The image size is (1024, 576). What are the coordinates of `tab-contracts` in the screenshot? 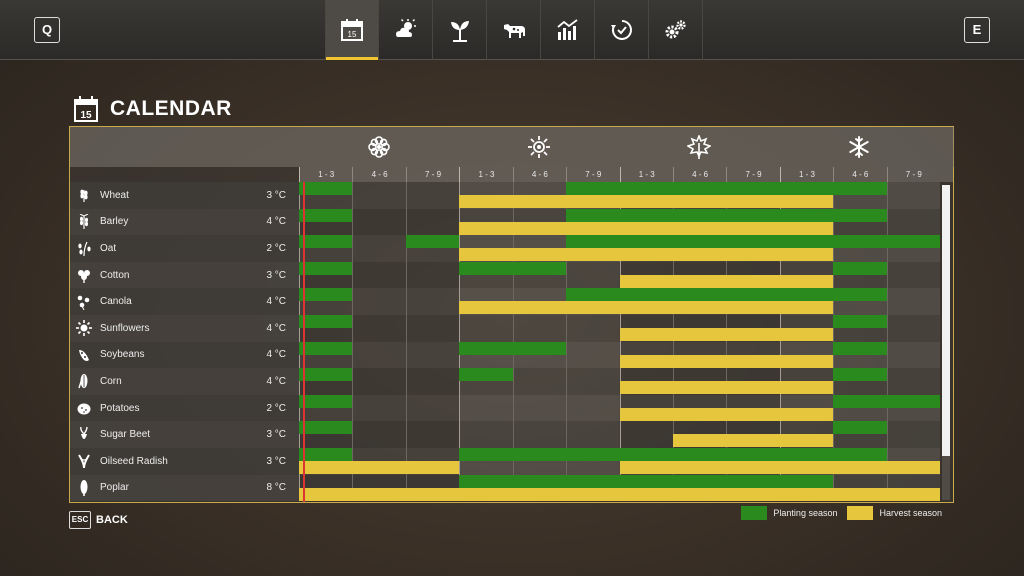 It's located at (622, 30).